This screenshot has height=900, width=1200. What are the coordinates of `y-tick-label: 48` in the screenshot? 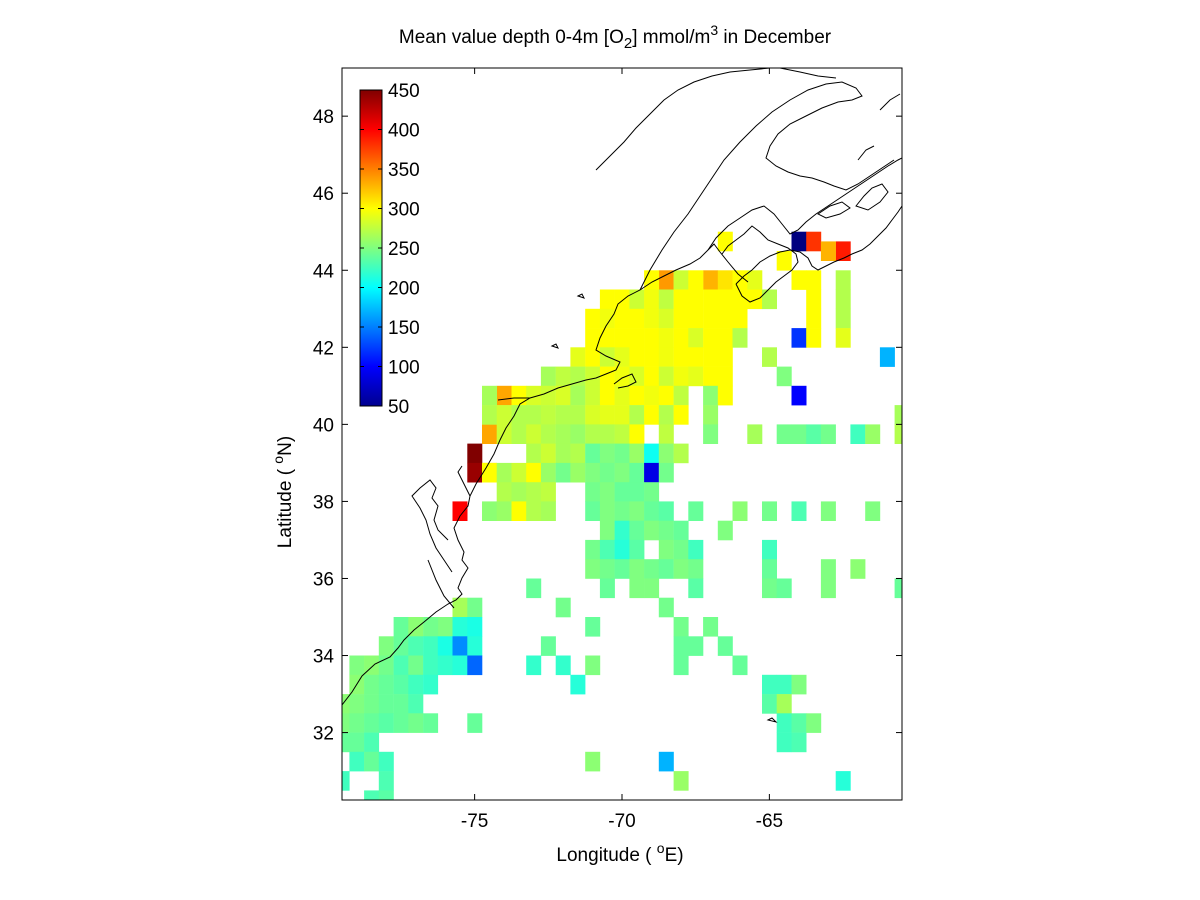 It's located at (323, 117).